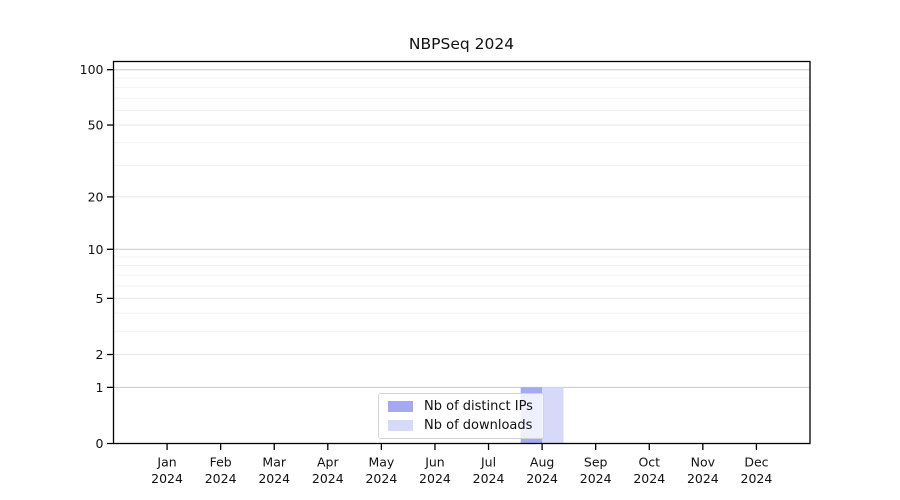 The width and height of the screenshot is (900, 500). What do you see at coordinates (553, 415) in the screenshot?
I see `bar-aug-s1` at bounding box center [553, 415].